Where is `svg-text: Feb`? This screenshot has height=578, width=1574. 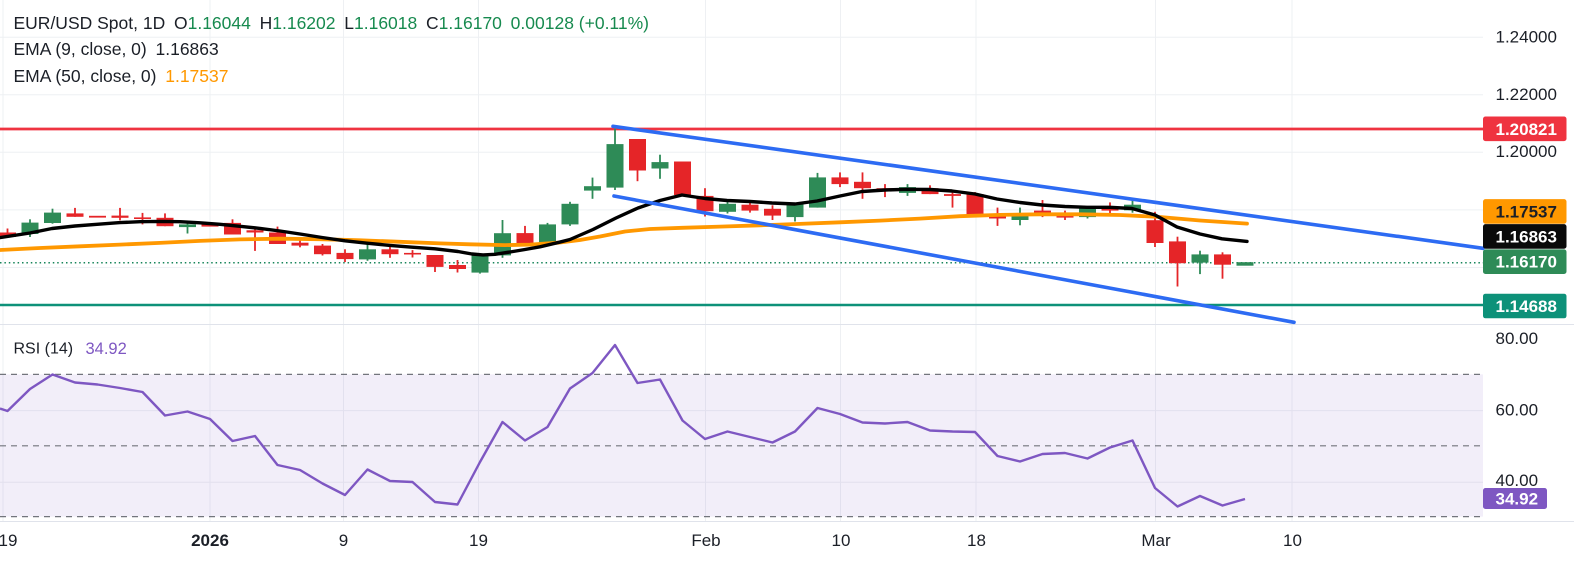
svg-text: Feb is located at coordinates (705, 540).